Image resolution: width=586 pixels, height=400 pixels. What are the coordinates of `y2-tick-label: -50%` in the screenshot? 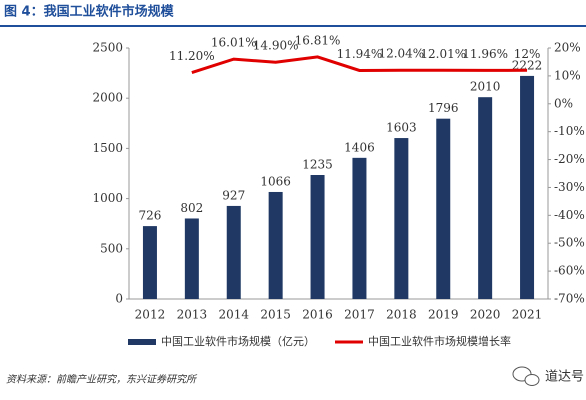 It's located at (569, 243).